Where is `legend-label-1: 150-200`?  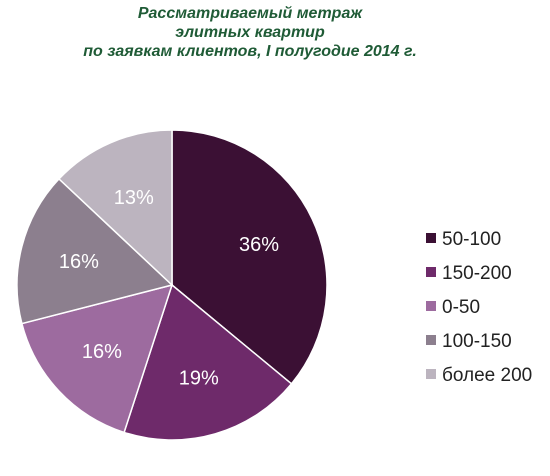 legend-label-1: 150-200 is located at coordinates (477, 273).